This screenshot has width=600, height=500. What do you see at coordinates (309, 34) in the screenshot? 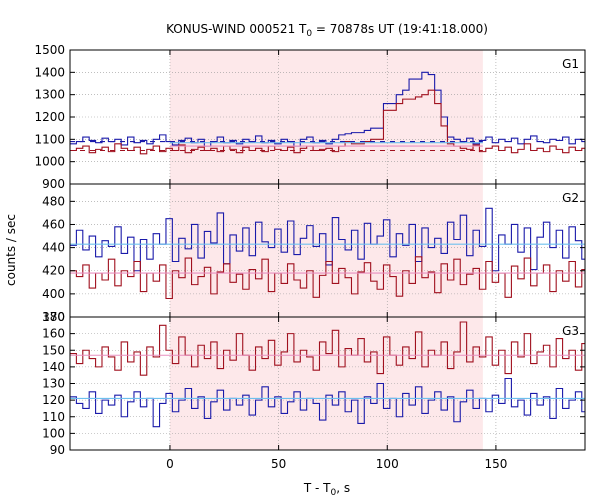
I see `chart-title-subscript: 0` at bounding box center [309, 34].